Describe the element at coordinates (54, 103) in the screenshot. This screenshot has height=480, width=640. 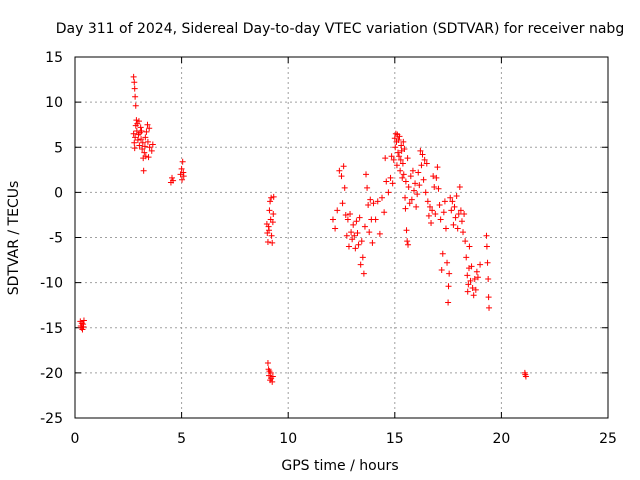
I see `y-tick-label: 10` at that location.